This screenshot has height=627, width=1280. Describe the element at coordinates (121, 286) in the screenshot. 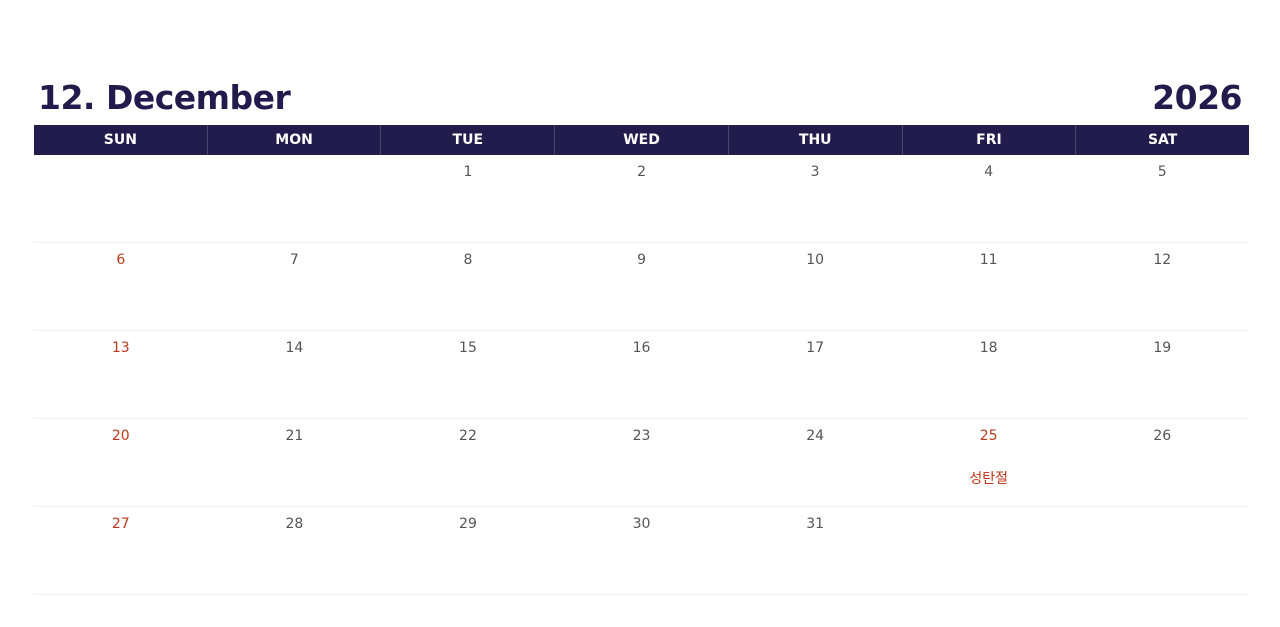

I see `day-cell: 6` at that location.